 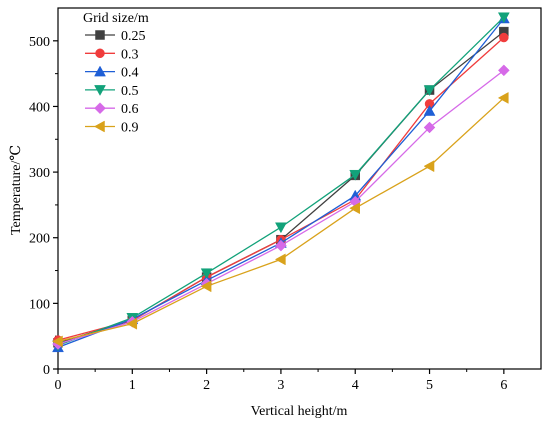 I want to click on y-axis: 0 100 200 300 400 500, so click(x=43, y=206).